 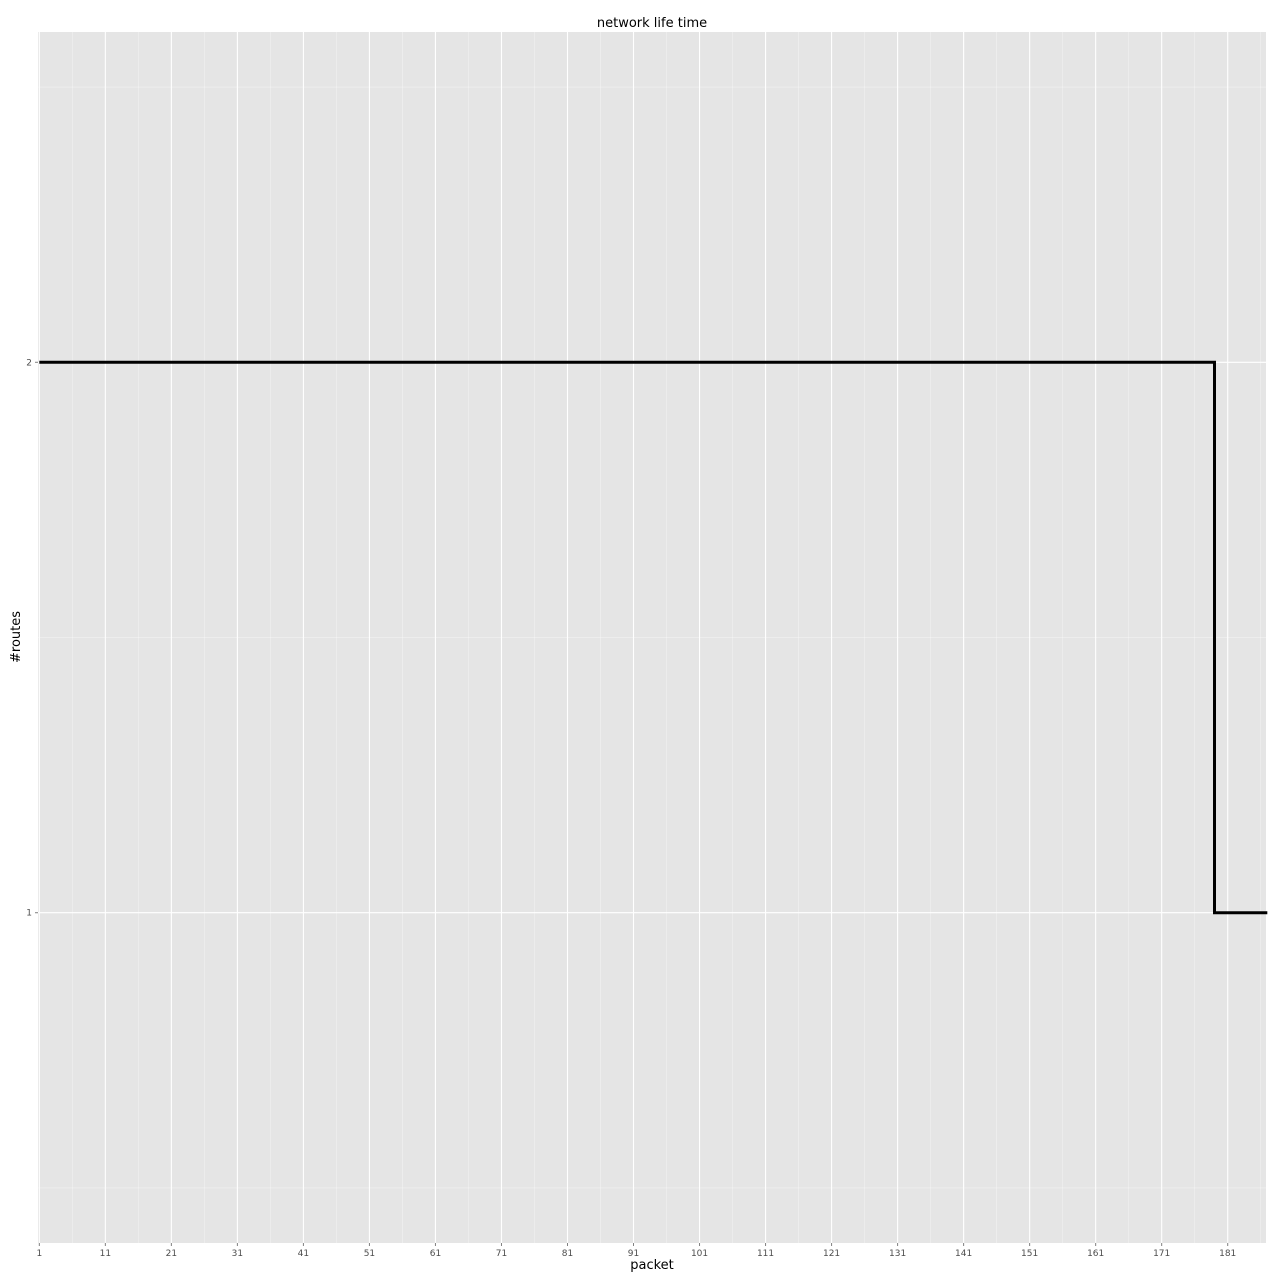 What do you see at coordinates (237, 1254) in the screenshot?
I see `x-tick-label: 31` at bounding box center [237, 1254].